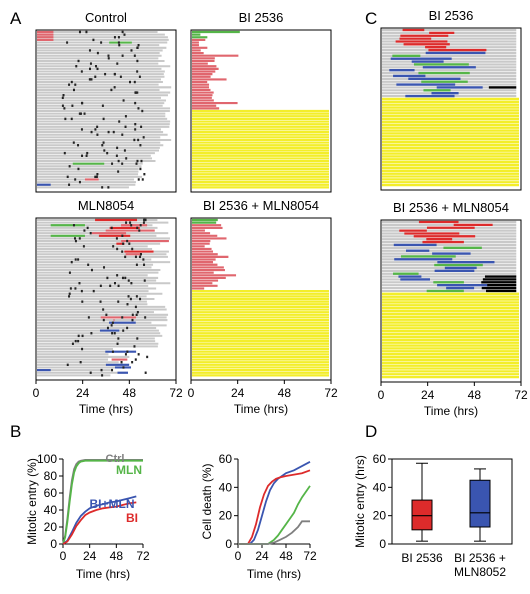 This screenshot has height=594, width=530. Describe the element at coordinates (106, 17) in the screenshot. I see `plot-title: Control` at that location.